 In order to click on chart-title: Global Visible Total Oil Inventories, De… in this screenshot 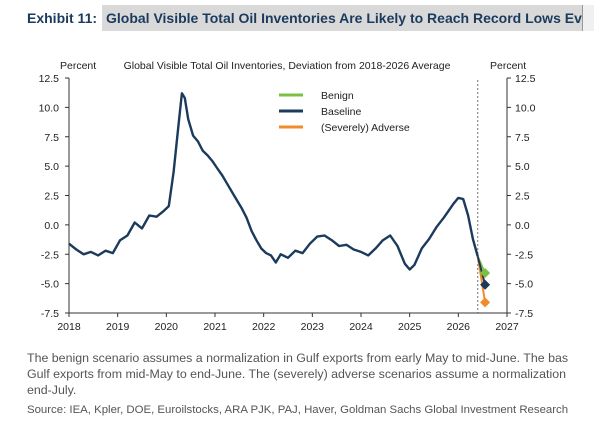, I will do `click(287, 66)`.